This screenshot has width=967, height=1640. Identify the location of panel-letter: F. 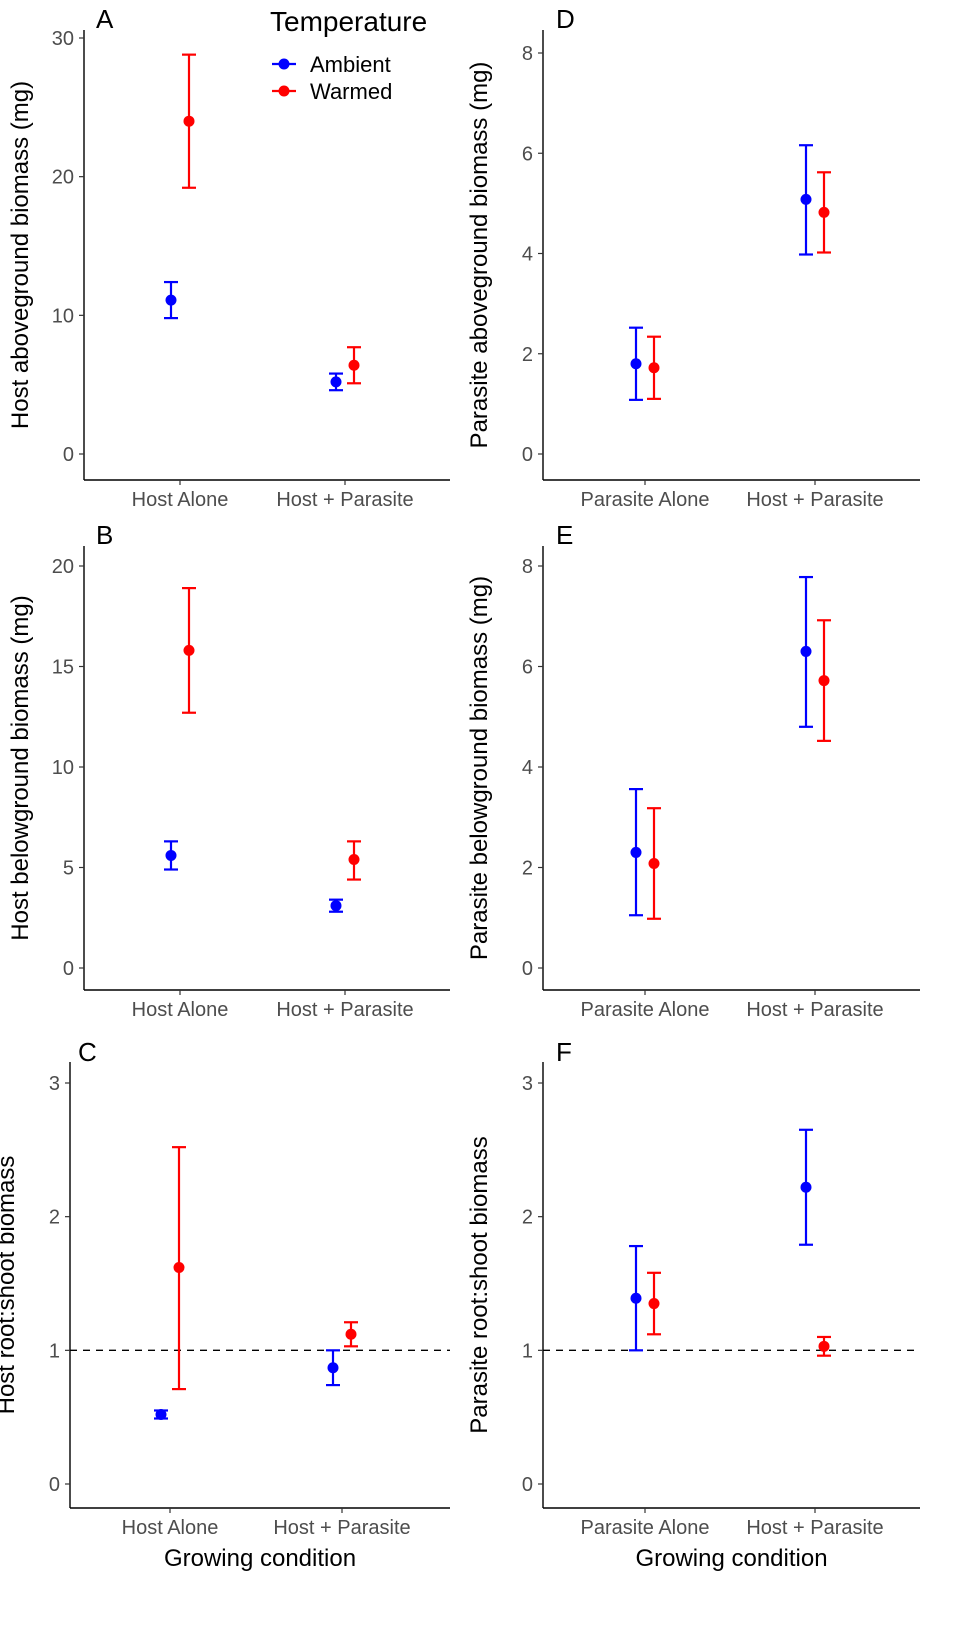
(564, 1052).